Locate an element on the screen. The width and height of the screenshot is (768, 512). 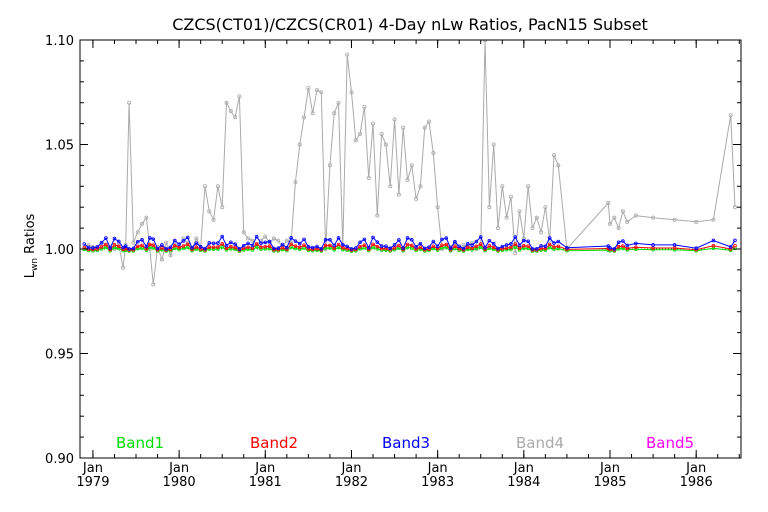
legend-item-band1: Band1 is located at coordinates (140, 443).